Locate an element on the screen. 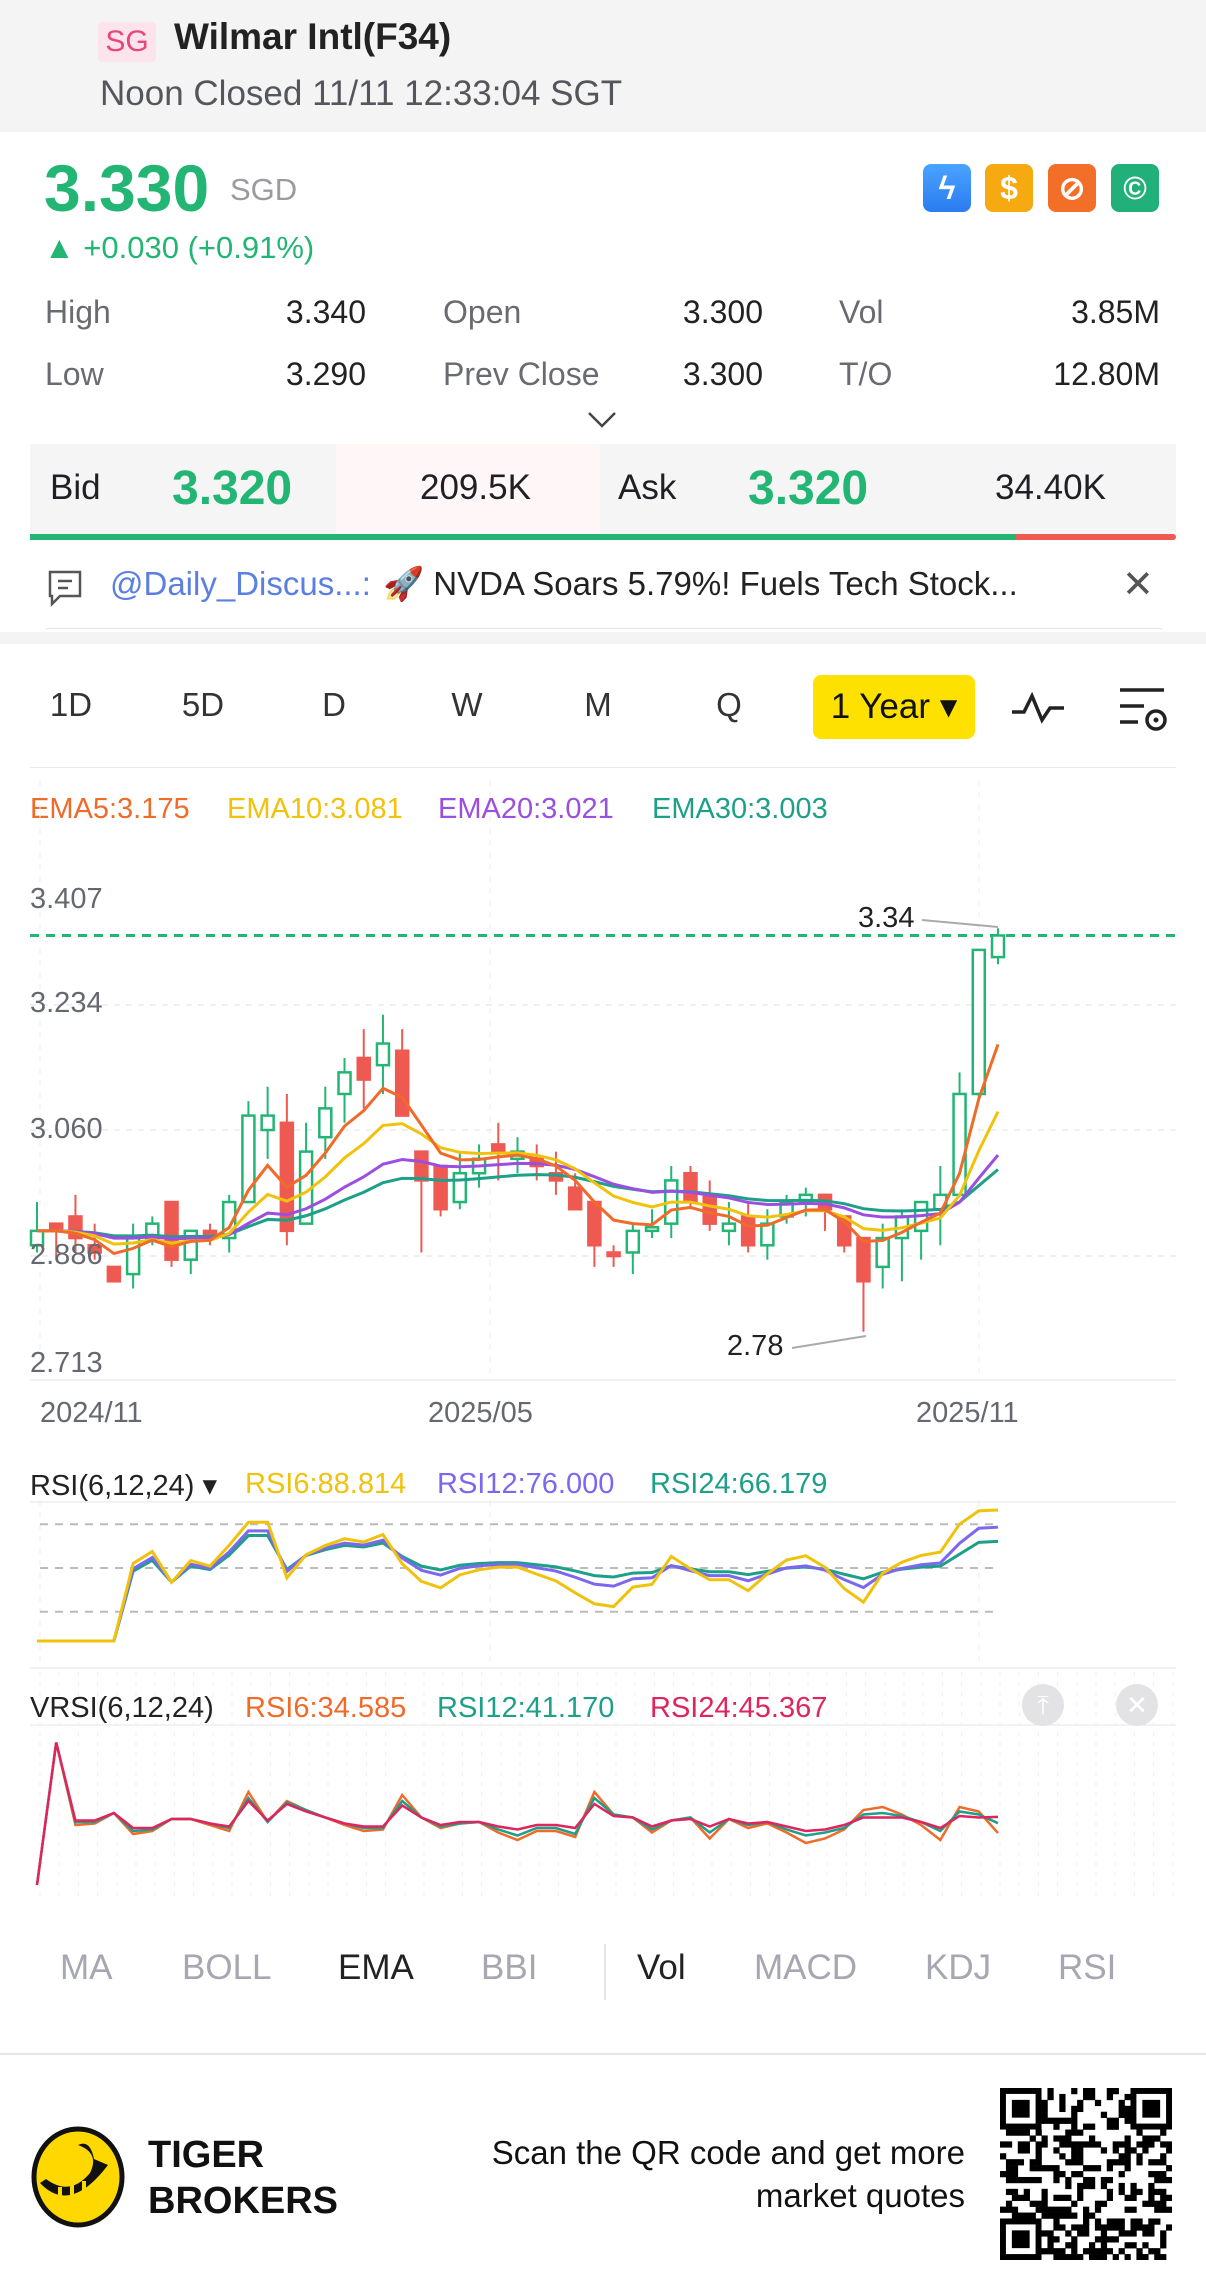 The width and height of the screenshot is (1206, 2294). tab-day: D is located at coordinates (334, 704).